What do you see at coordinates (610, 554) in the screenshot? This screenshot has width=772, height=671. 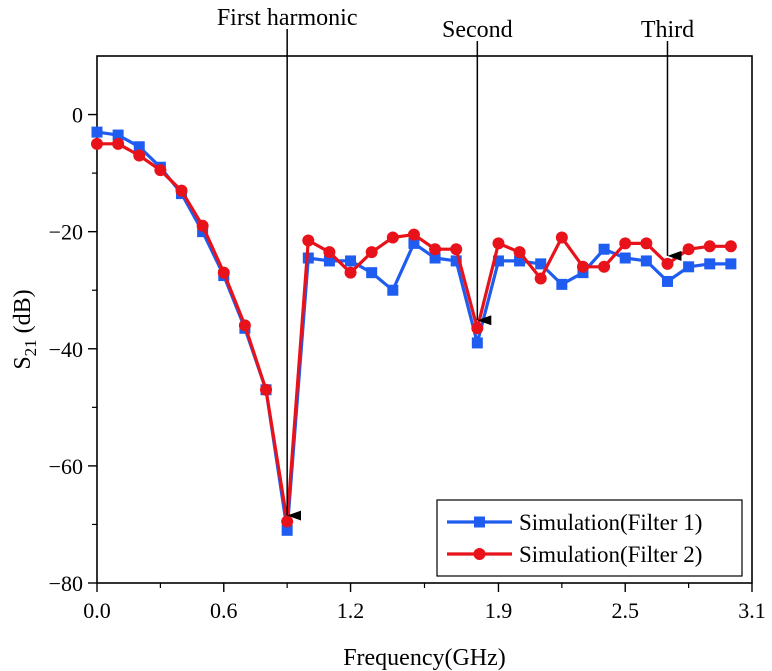 I see `legend-label: Simulation(Filter 2)` at bounding box center [610, 554].